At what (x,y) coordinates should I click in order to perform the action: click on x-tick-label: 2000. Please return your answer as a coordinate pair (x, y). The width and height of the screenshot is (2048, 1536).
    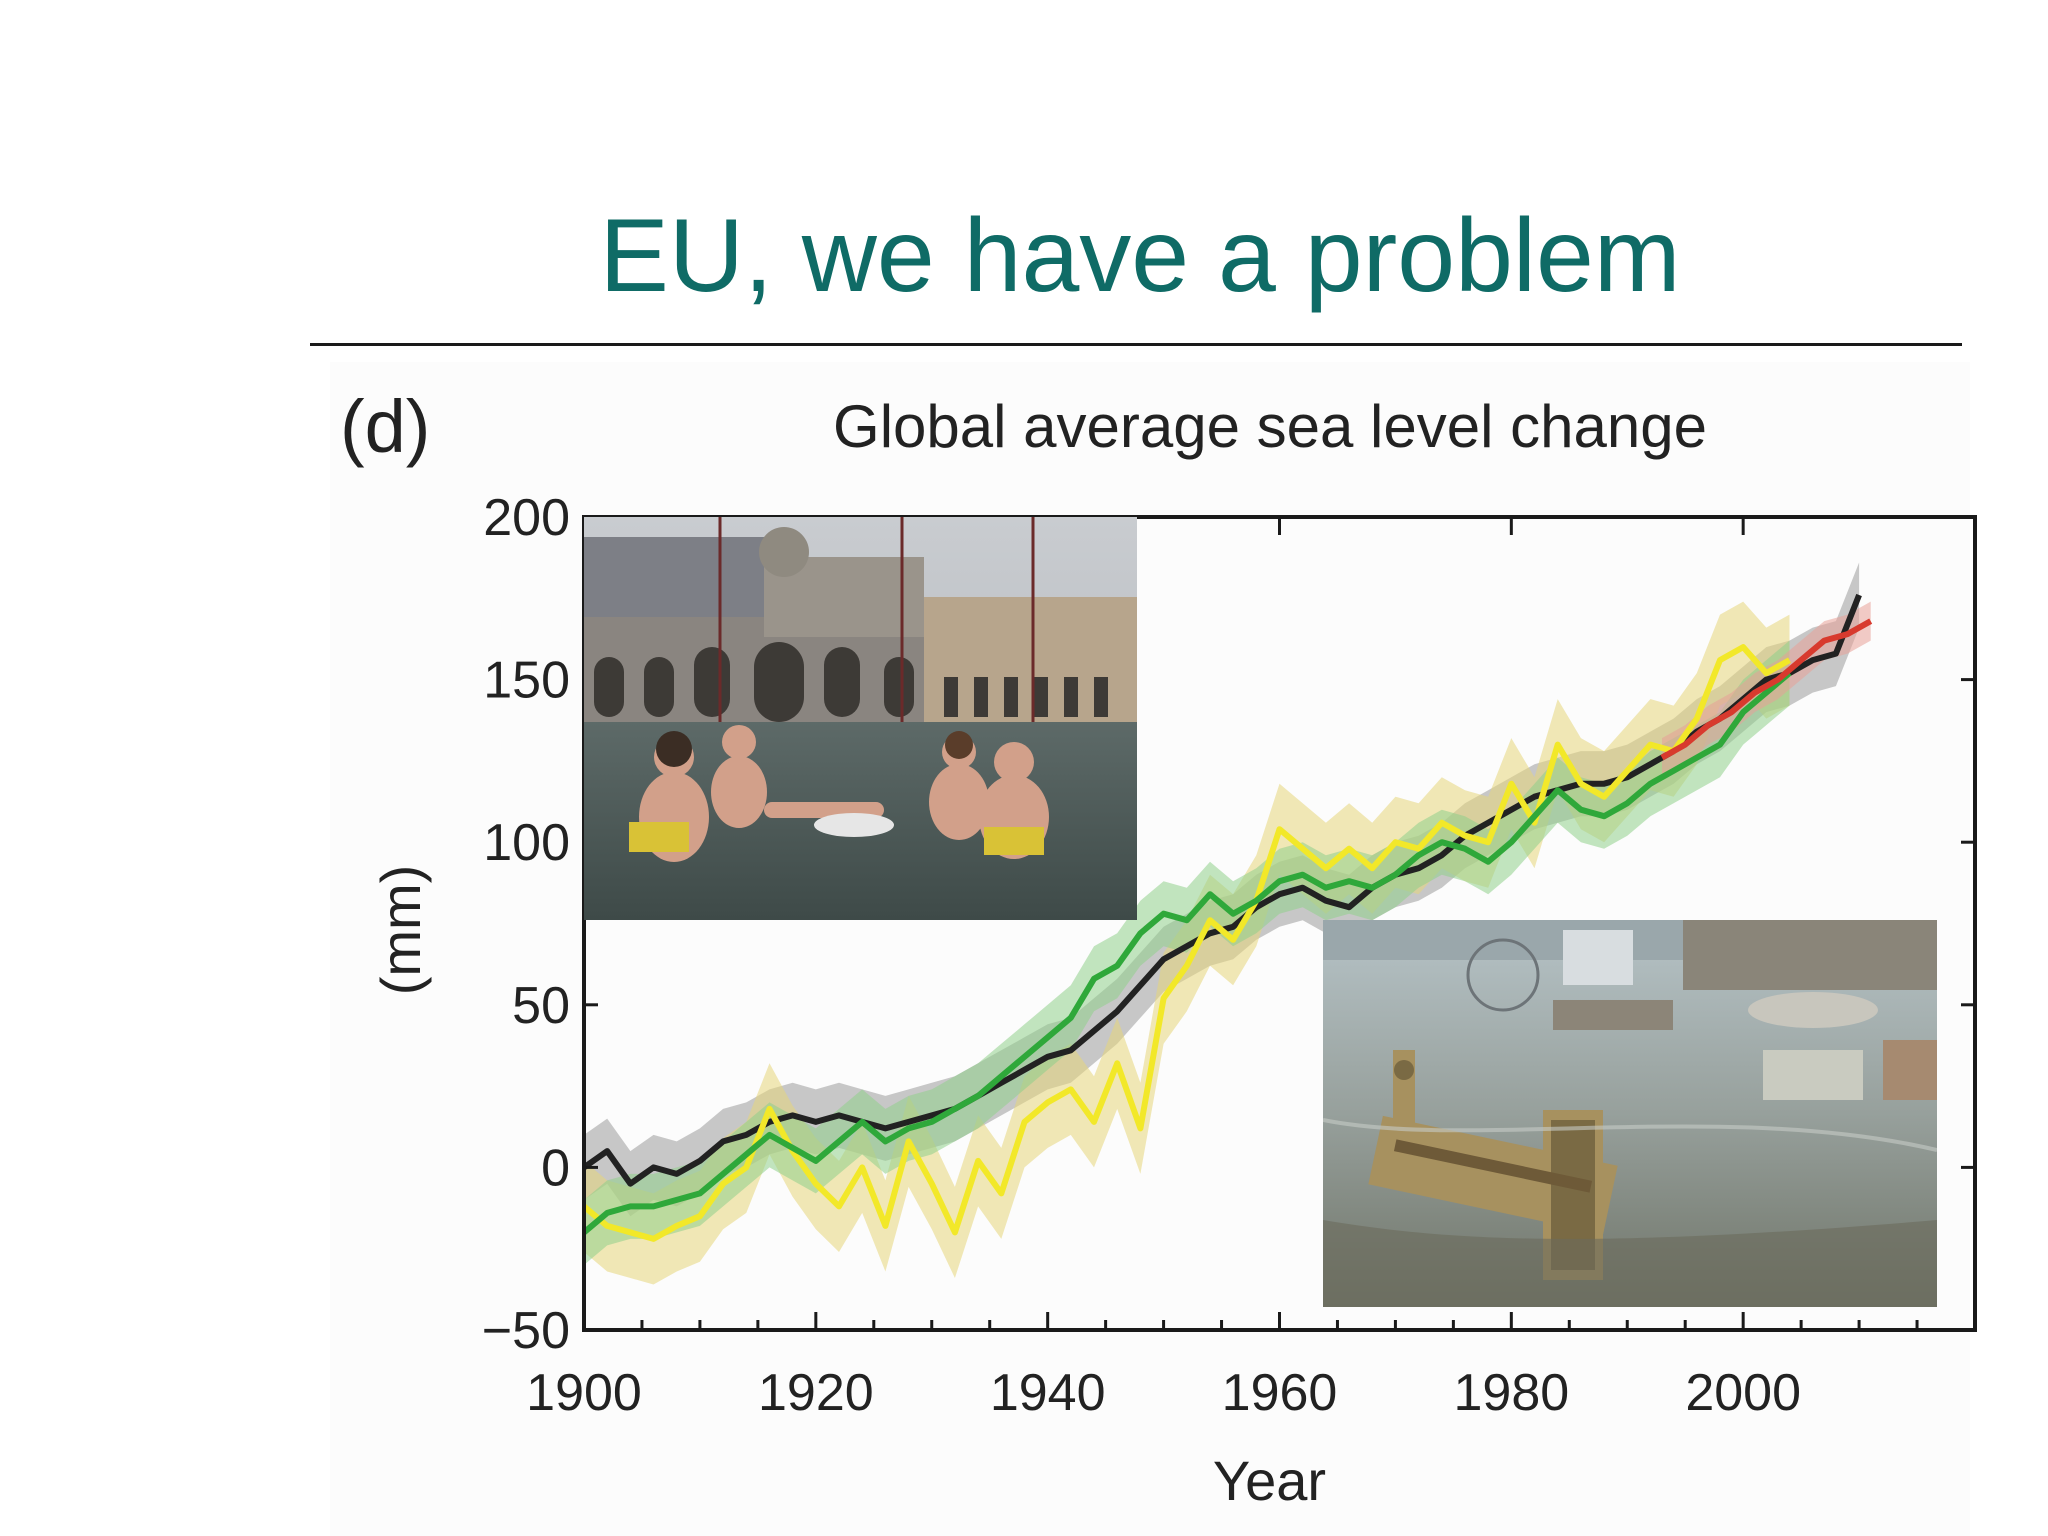
    Looking at the image, I should click on (1743, 1393).